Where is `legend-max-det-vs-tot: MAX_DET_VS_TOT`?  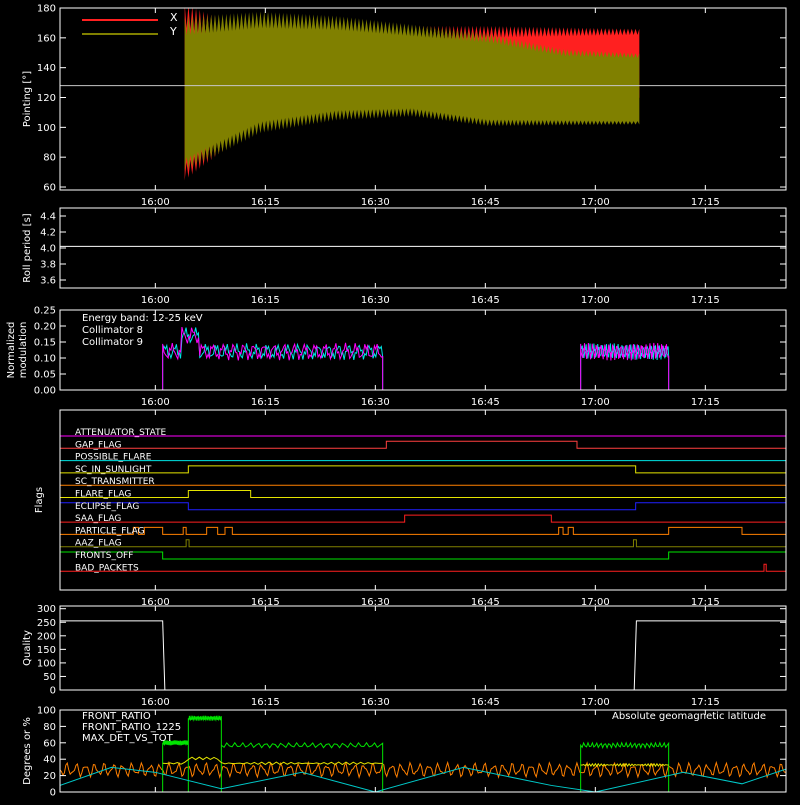
legend-max-det-vs-tot: MAX_DET_VS_TOT is located at coordinates (128, 738).